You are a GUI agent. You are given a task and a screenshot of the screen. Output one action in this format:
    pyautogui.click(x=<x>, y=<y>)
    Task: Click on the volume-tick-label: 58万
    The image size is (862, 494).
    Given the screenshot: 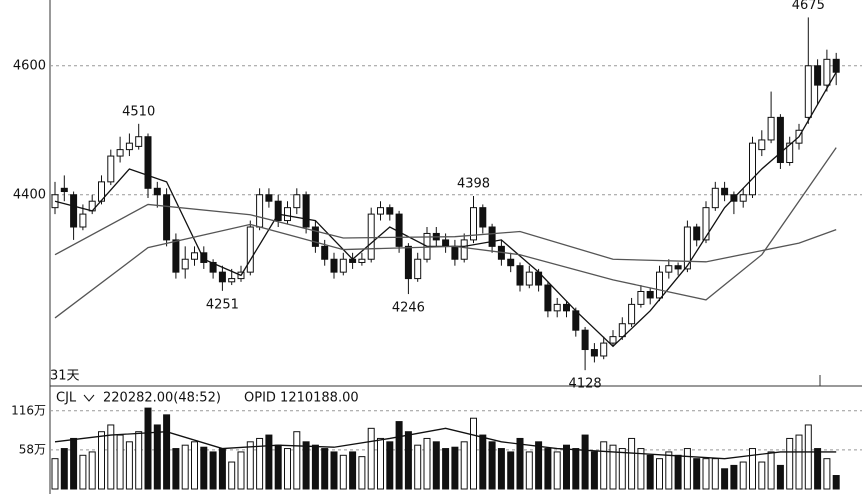 What is the action you would take?
    pyautogui.click(x=32, y=449)
    